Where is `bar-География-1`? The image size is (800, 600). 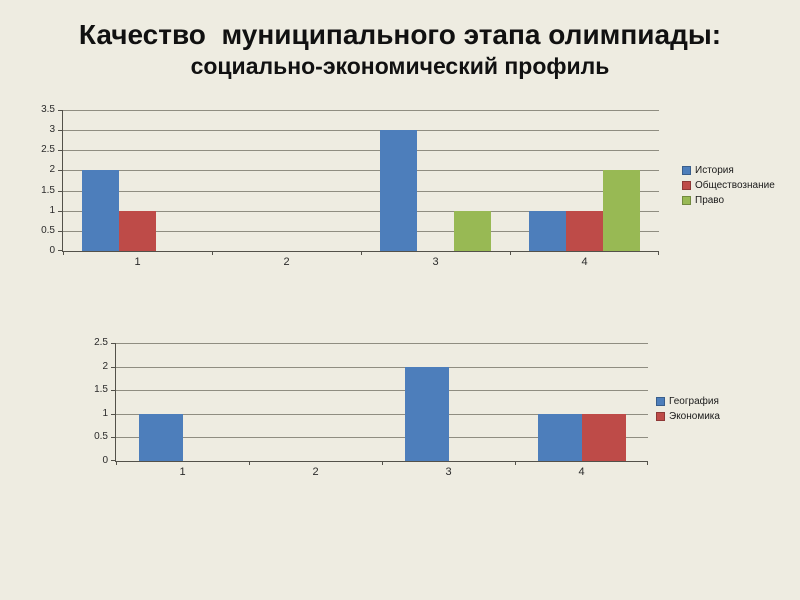
bar-География-1 is located at coordinates (160, 437).